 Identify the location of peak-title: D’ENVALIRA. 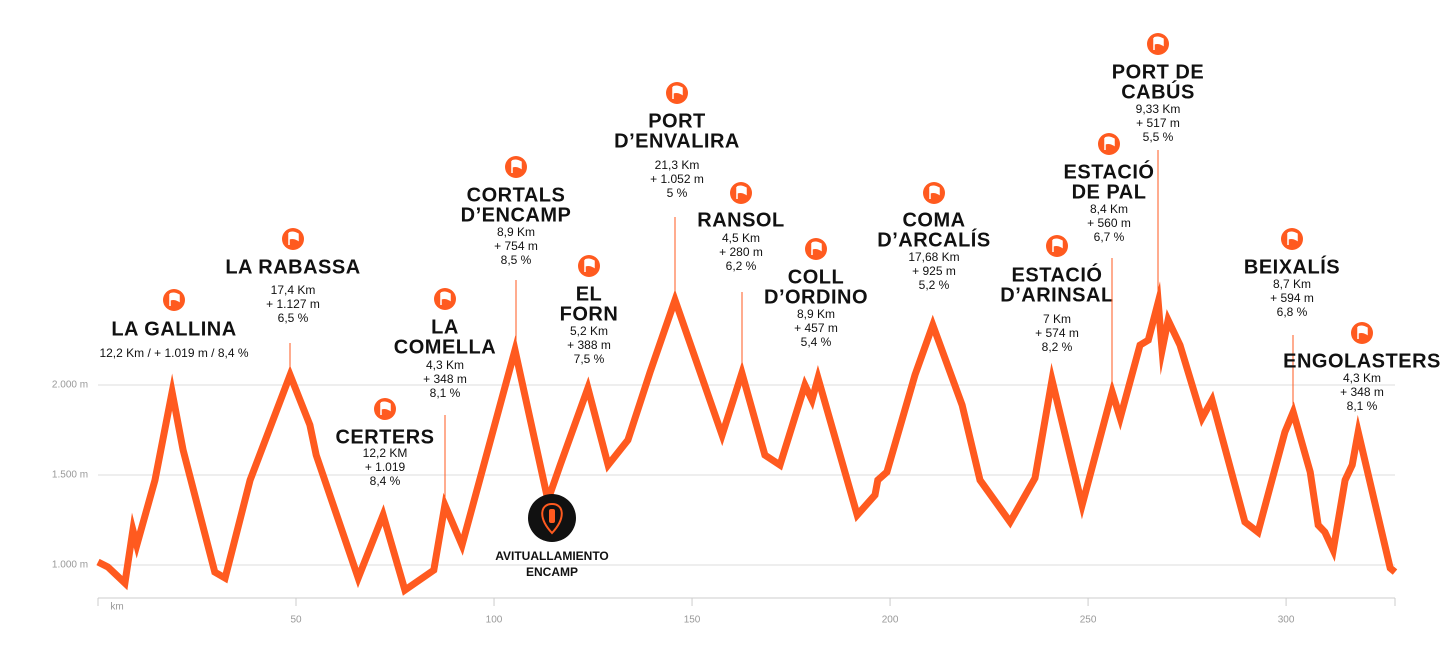
(677, 141).